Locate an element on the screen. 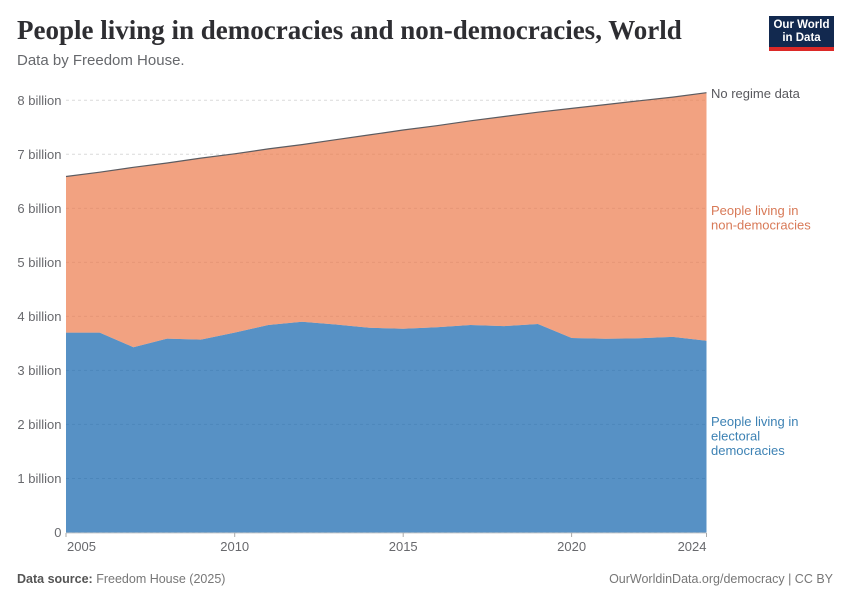 Image resolution: width=850 pixels, height=600 pixels. svg-text: No regime data is located at coordinates (756, 93).